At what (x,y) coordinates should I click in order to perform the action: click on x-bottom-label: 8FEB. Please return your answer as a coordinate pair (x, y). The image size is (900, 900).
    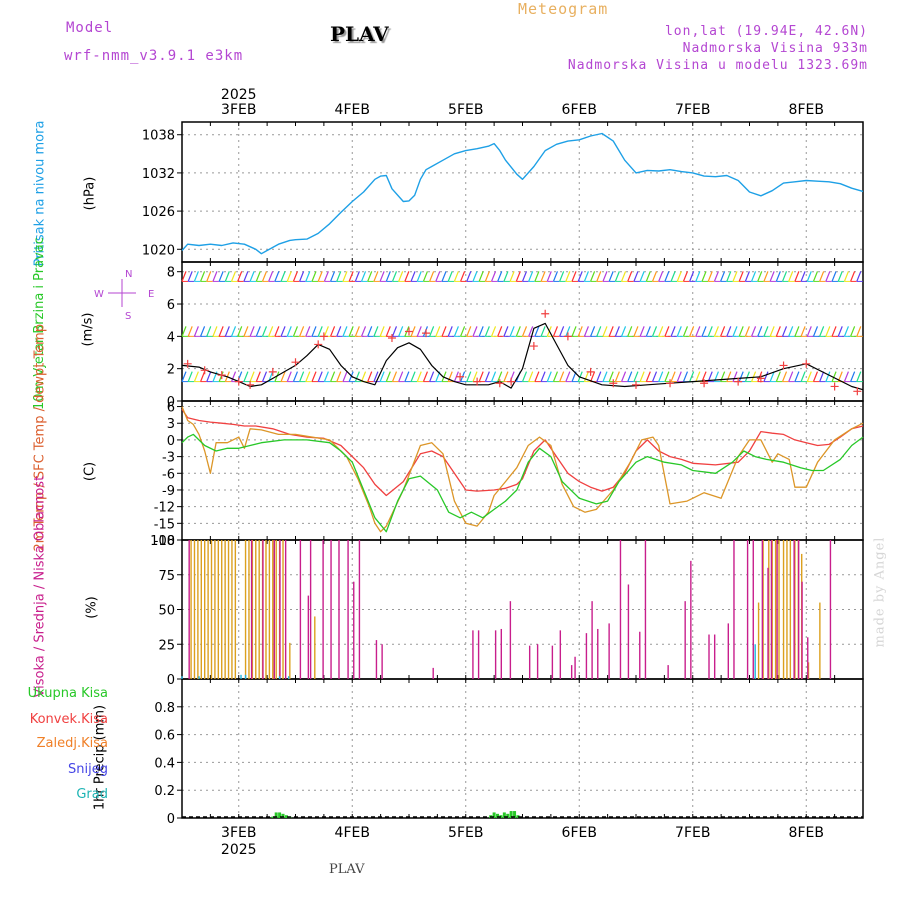
    Looking at the image, I should click on (806, 833).